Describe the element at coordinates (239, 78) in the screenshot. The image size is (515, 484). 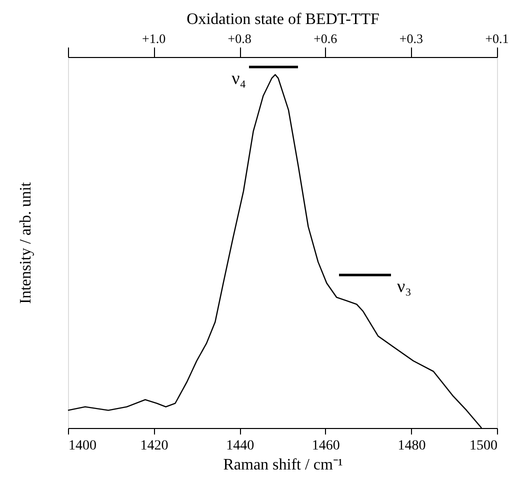
I see `annotation: ν₄` at that location.